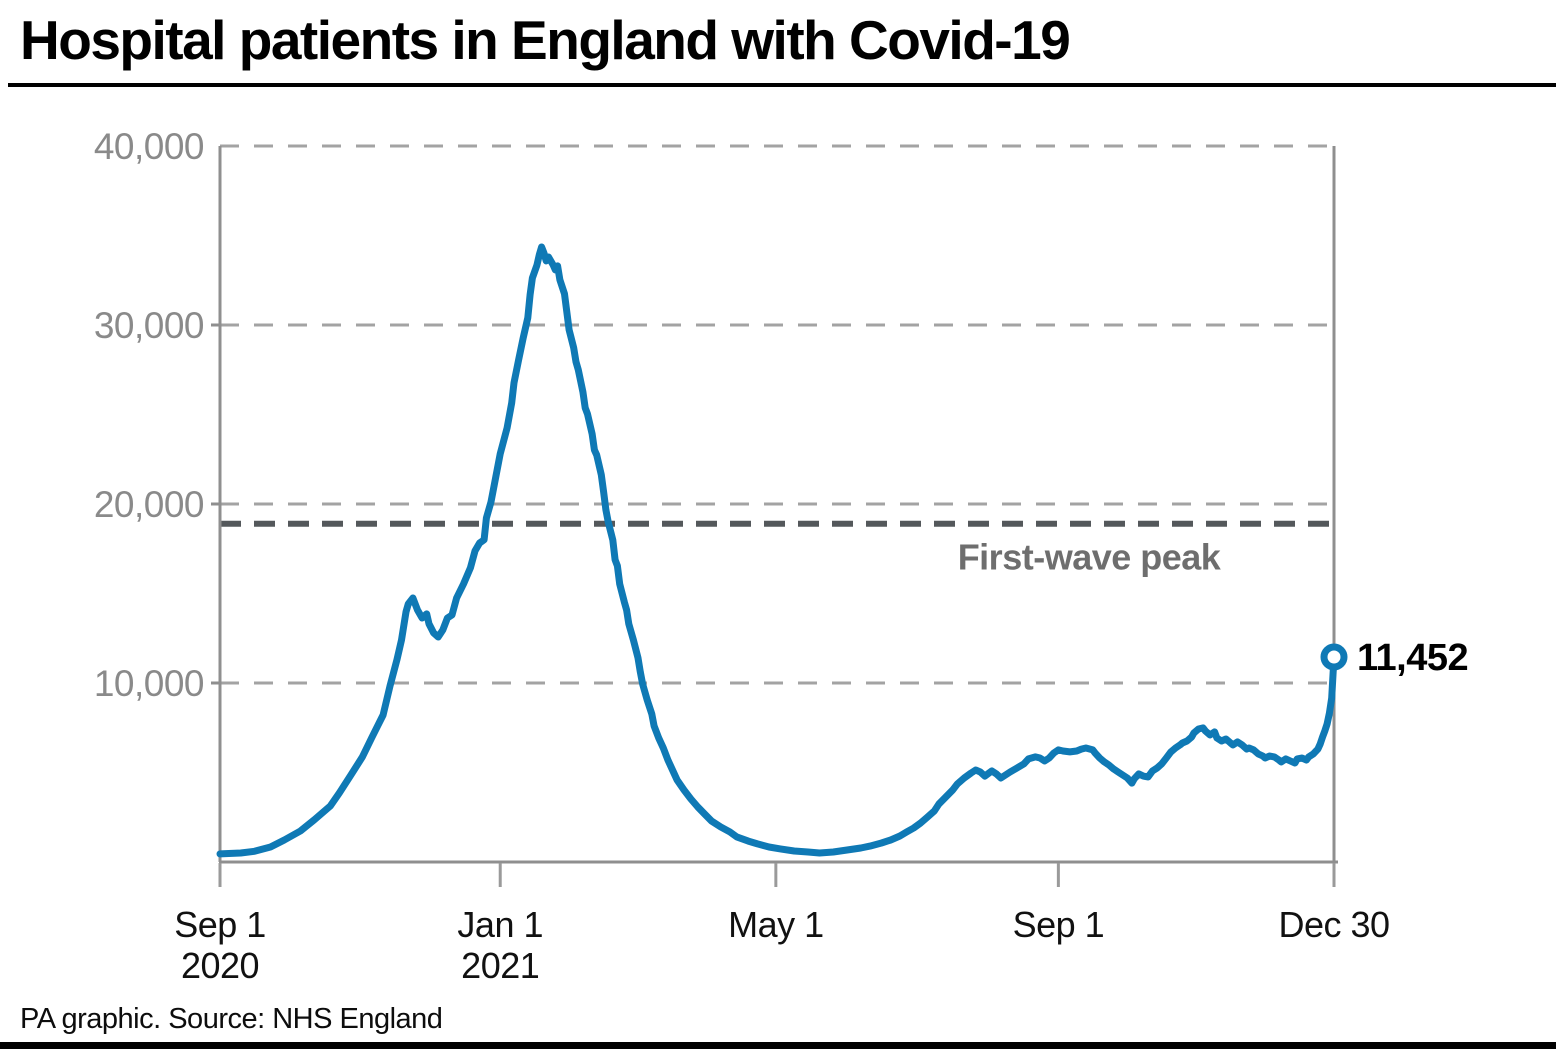 This screenshot has height=1054, width=1556. Describe the element at coordinates (149, 683) in the screenshot. I see `y-axis-label: 10,000` at that location.